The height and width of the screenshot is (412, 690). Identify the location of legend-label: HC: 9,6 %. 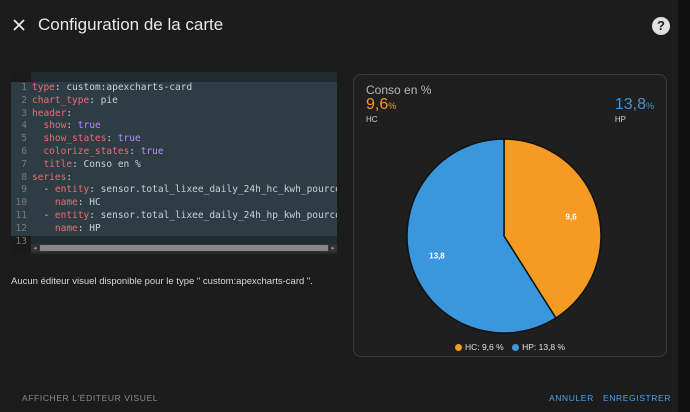
(484, 347).